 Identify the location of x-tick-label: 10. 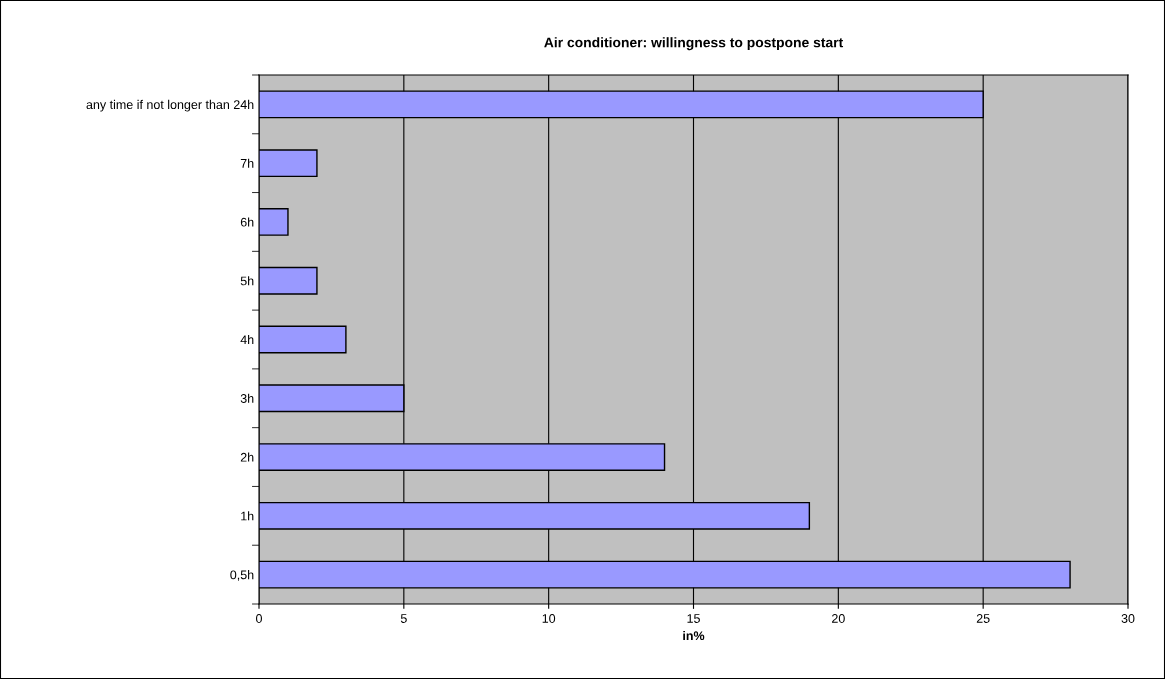
(549, 618).